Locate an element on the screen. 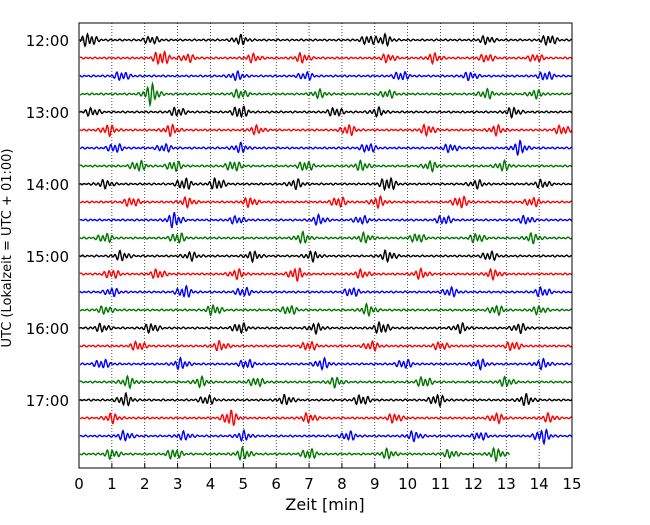 The height and width of the screenshot is (525, 650). x-tick-label: 3 is located at coordinates (178, 484).